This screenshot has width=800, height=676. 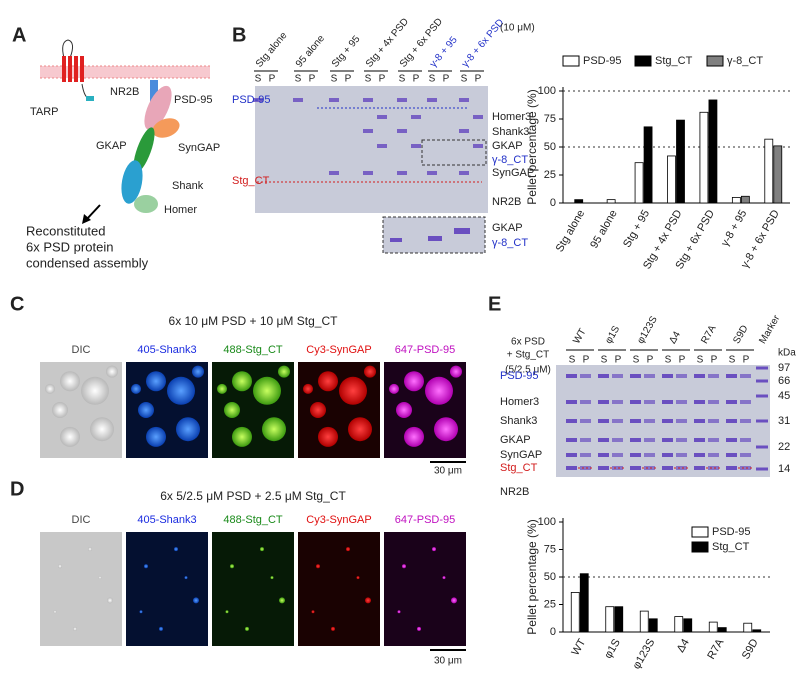 What do you see at coordinates (550, 604) in the screenshot?
I see `y-tick-label: 25` at bounding box center [550, 604].